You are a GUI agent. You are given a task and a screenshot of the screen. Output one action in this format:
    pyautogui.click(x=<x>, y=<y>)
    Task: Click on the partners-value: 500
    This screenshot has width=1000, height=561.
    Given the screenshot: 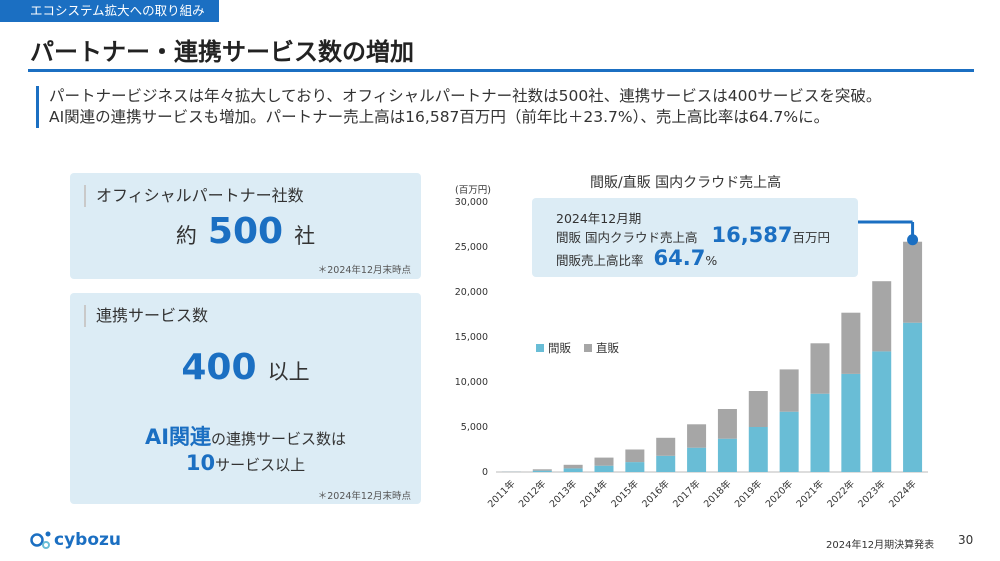 What is the action you would take?
    pyautogui.click(x=245, y=231)
    